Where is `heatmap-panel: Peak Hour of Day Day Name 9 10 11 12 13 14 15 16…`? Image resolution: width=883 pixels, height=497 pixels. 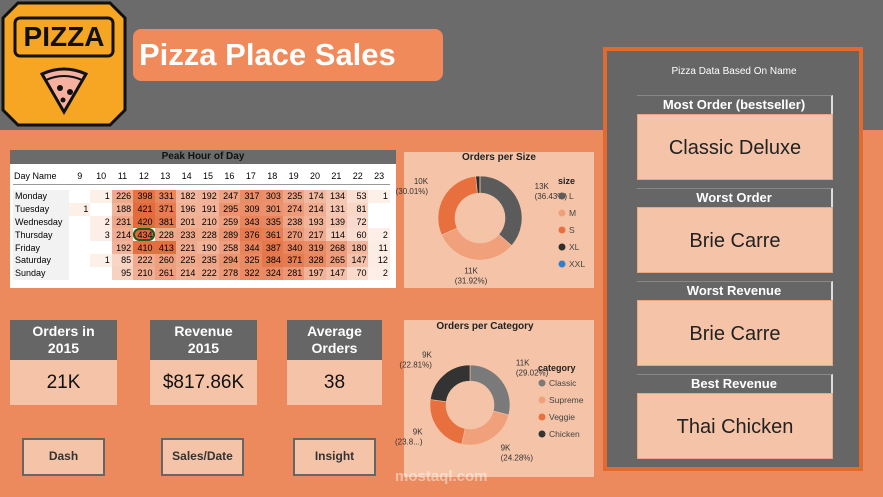 heatmap-panel: Peak Hour of Day Day Name 9 10 11 12 13 14 15 16… is located at coordinates (203, 219).